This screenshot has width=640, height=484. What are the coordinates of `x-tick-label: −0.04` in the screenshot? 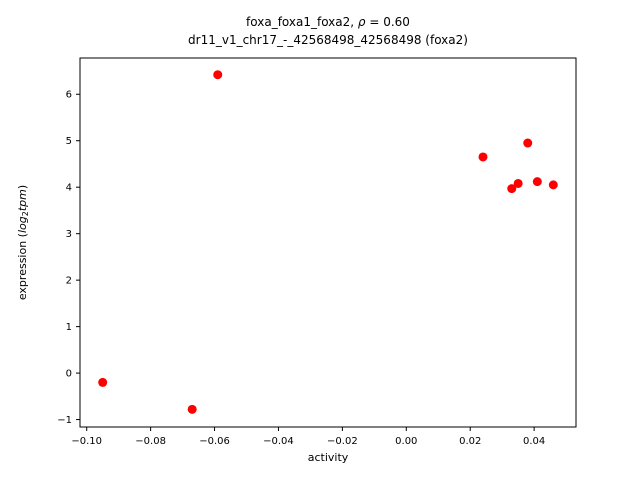 It's located at (278, 441).